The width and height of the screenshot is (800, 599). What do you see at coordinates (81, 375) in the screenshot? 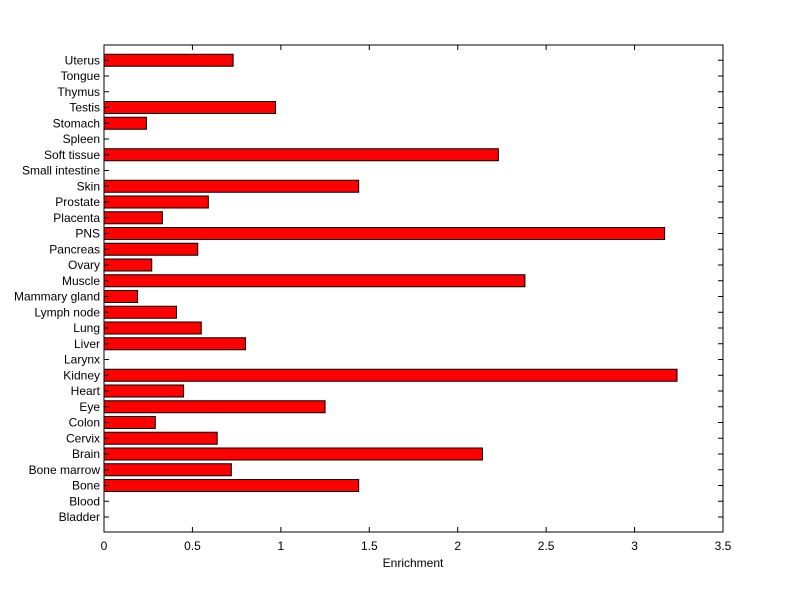
I see `y-tick-label: Kidney` at bounding box center [81, 375].